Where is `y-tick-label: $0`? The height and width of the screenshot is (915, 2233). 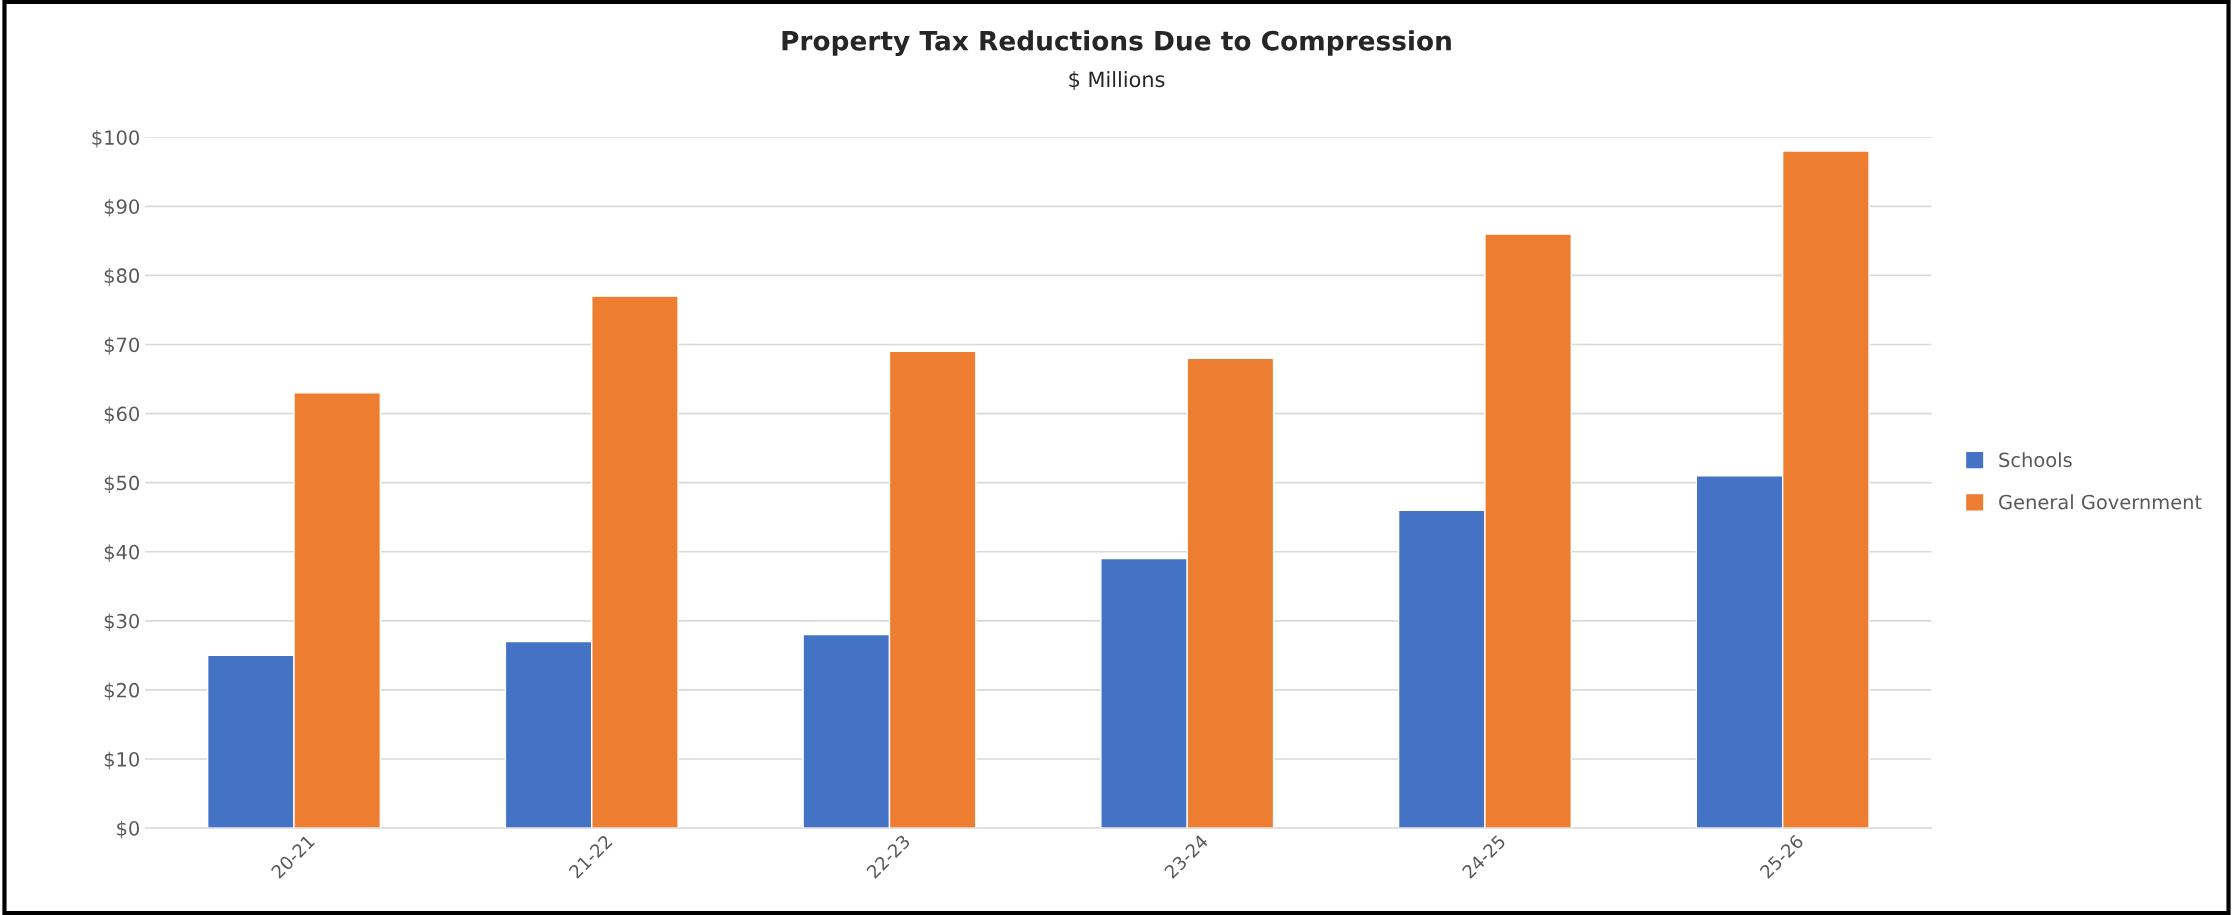
y-tick-label: $0 is located at coordinates (128, 829).